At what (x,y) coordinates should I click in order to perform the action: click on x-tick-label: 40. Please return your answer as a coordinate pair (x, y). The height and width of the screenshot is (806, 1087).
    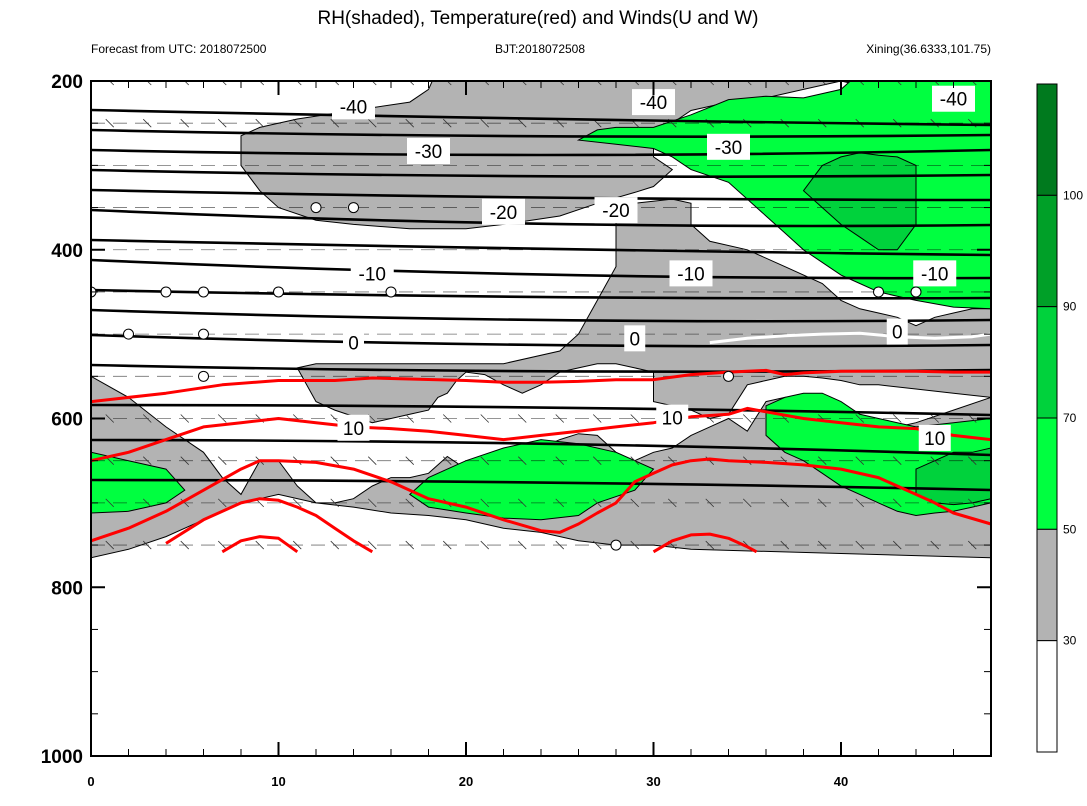
    Looking at the image, I should click on (841, 781).